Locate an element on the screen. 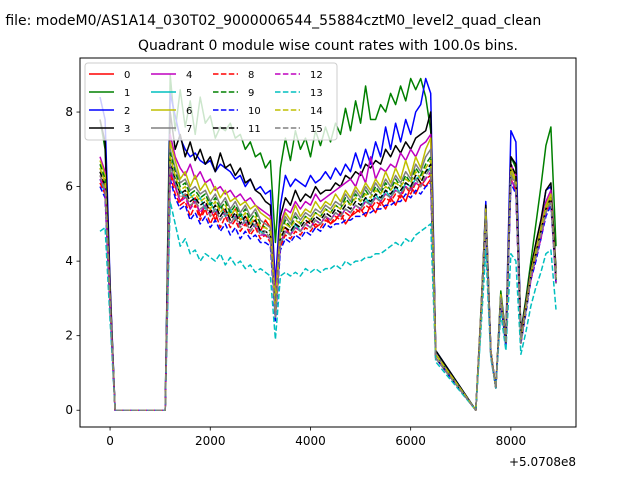  y-axis: 0 2 4 6 8 is located at coordinates (72, 261).